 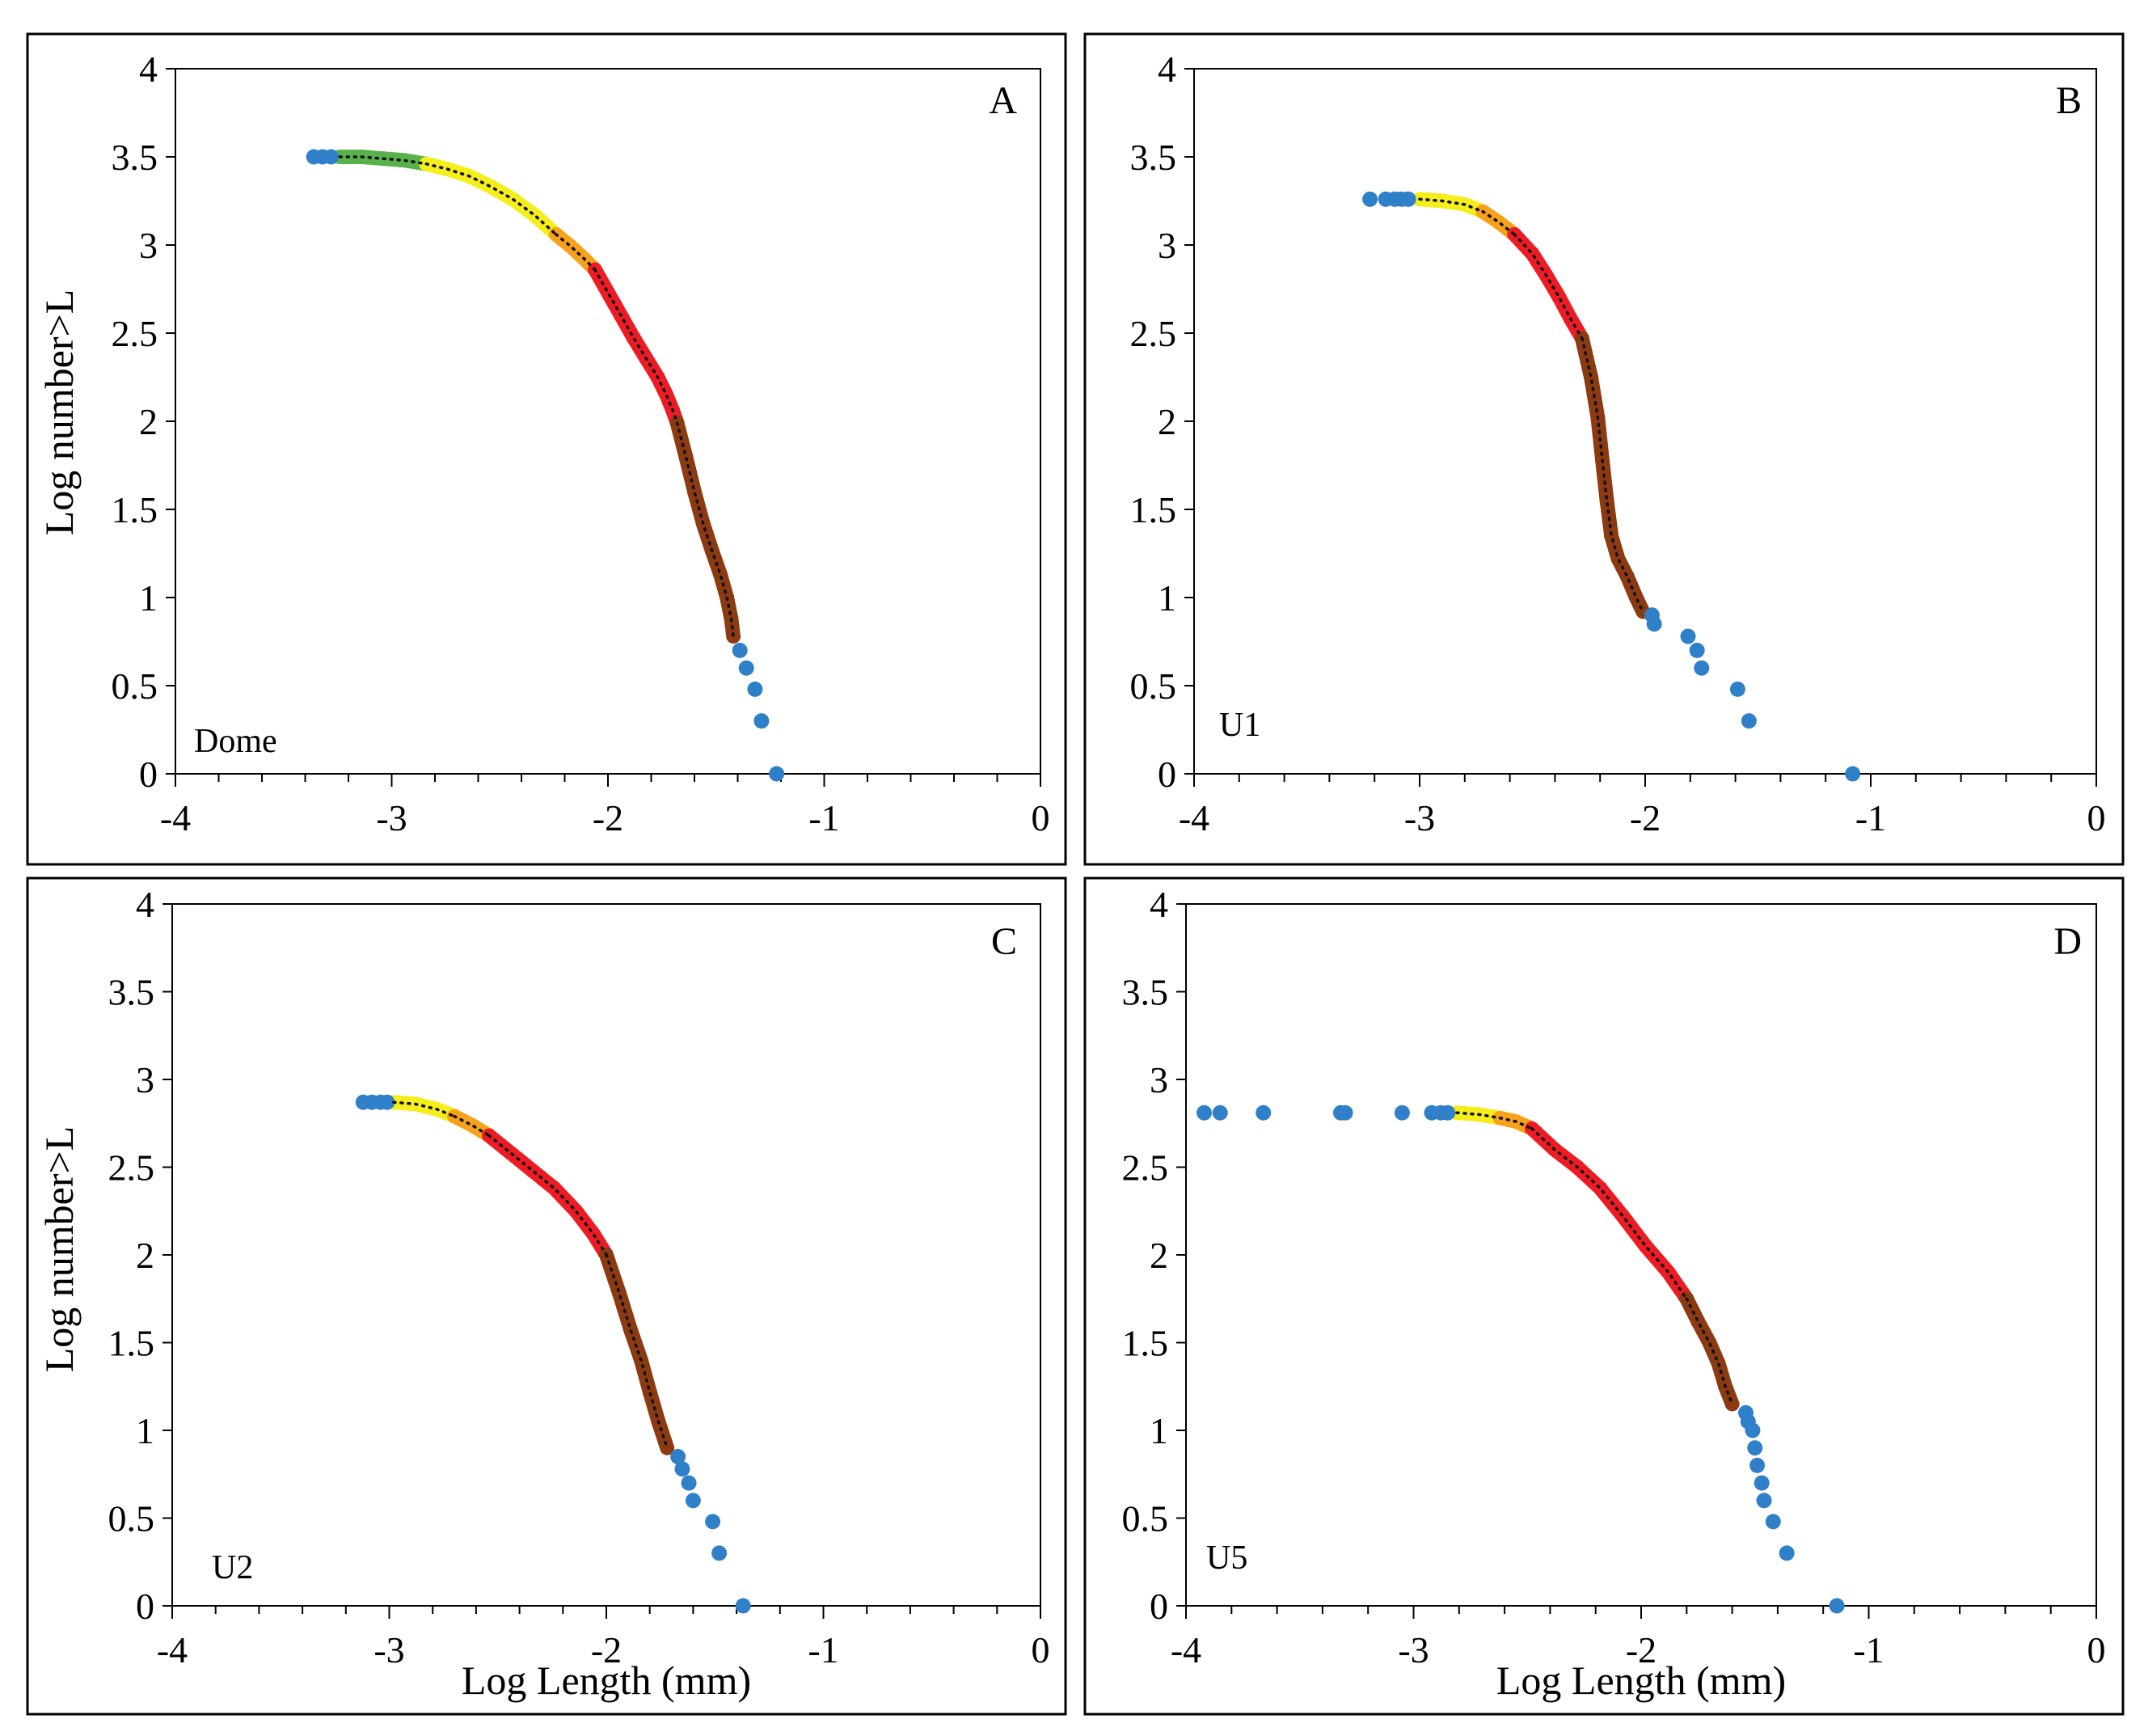 What do you see at coordinates (1004, 941) in the screenshot?
I see `panel-letter: C` at bounding box center [1004, 941].